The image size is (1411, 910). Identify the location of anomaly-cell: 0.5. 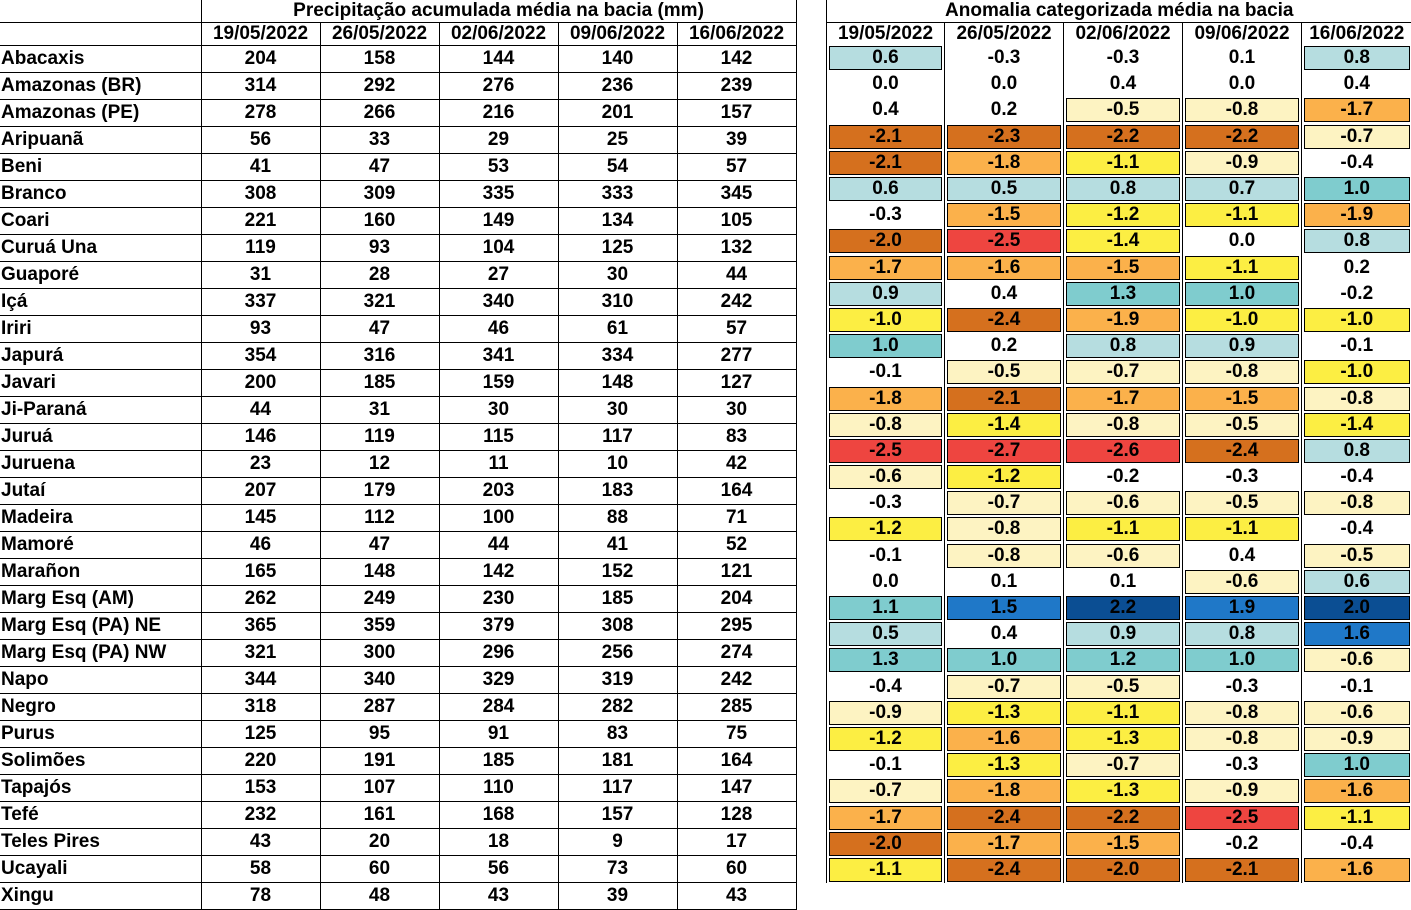
(886, 634).